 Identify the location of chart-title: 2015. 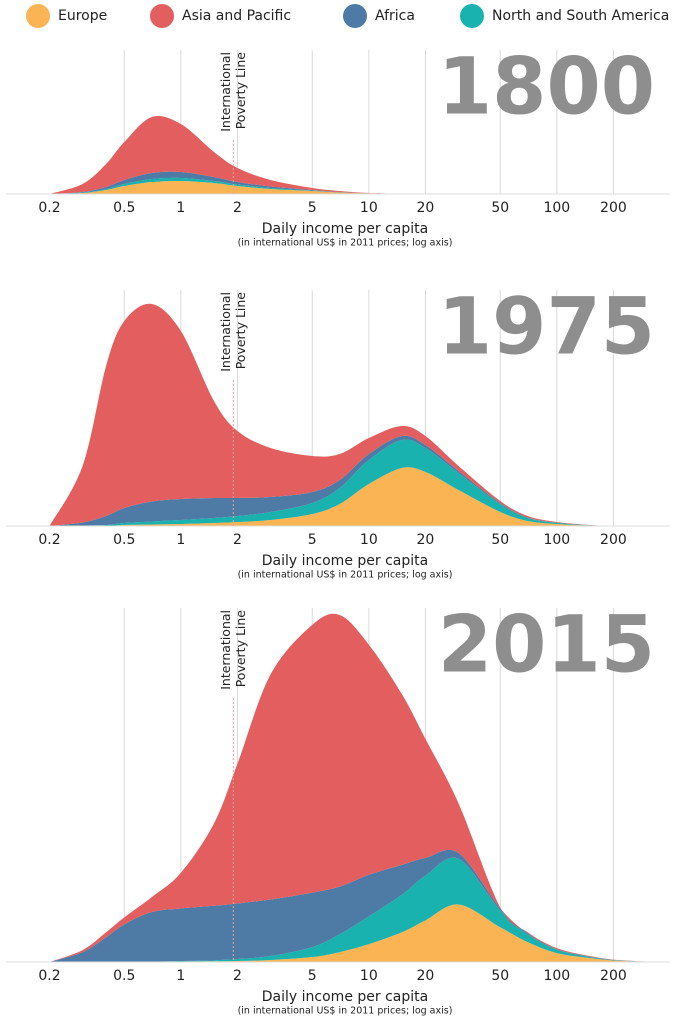
(546, 645).